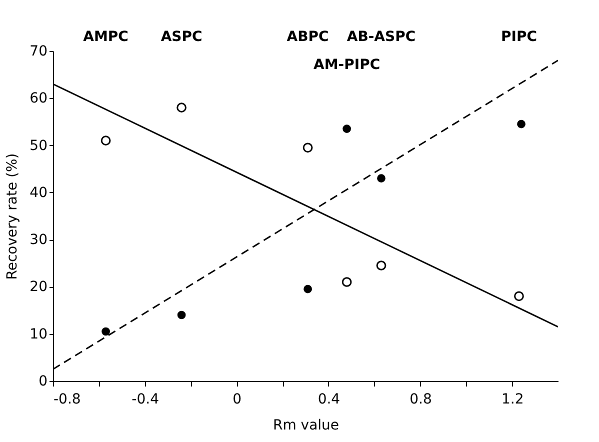 This screenshot has height=442, width=599. What do you see at coordinates (421, 400) in the screenshot?
I see `x-tick-label: 0.8` at bounding box center [421, 400].